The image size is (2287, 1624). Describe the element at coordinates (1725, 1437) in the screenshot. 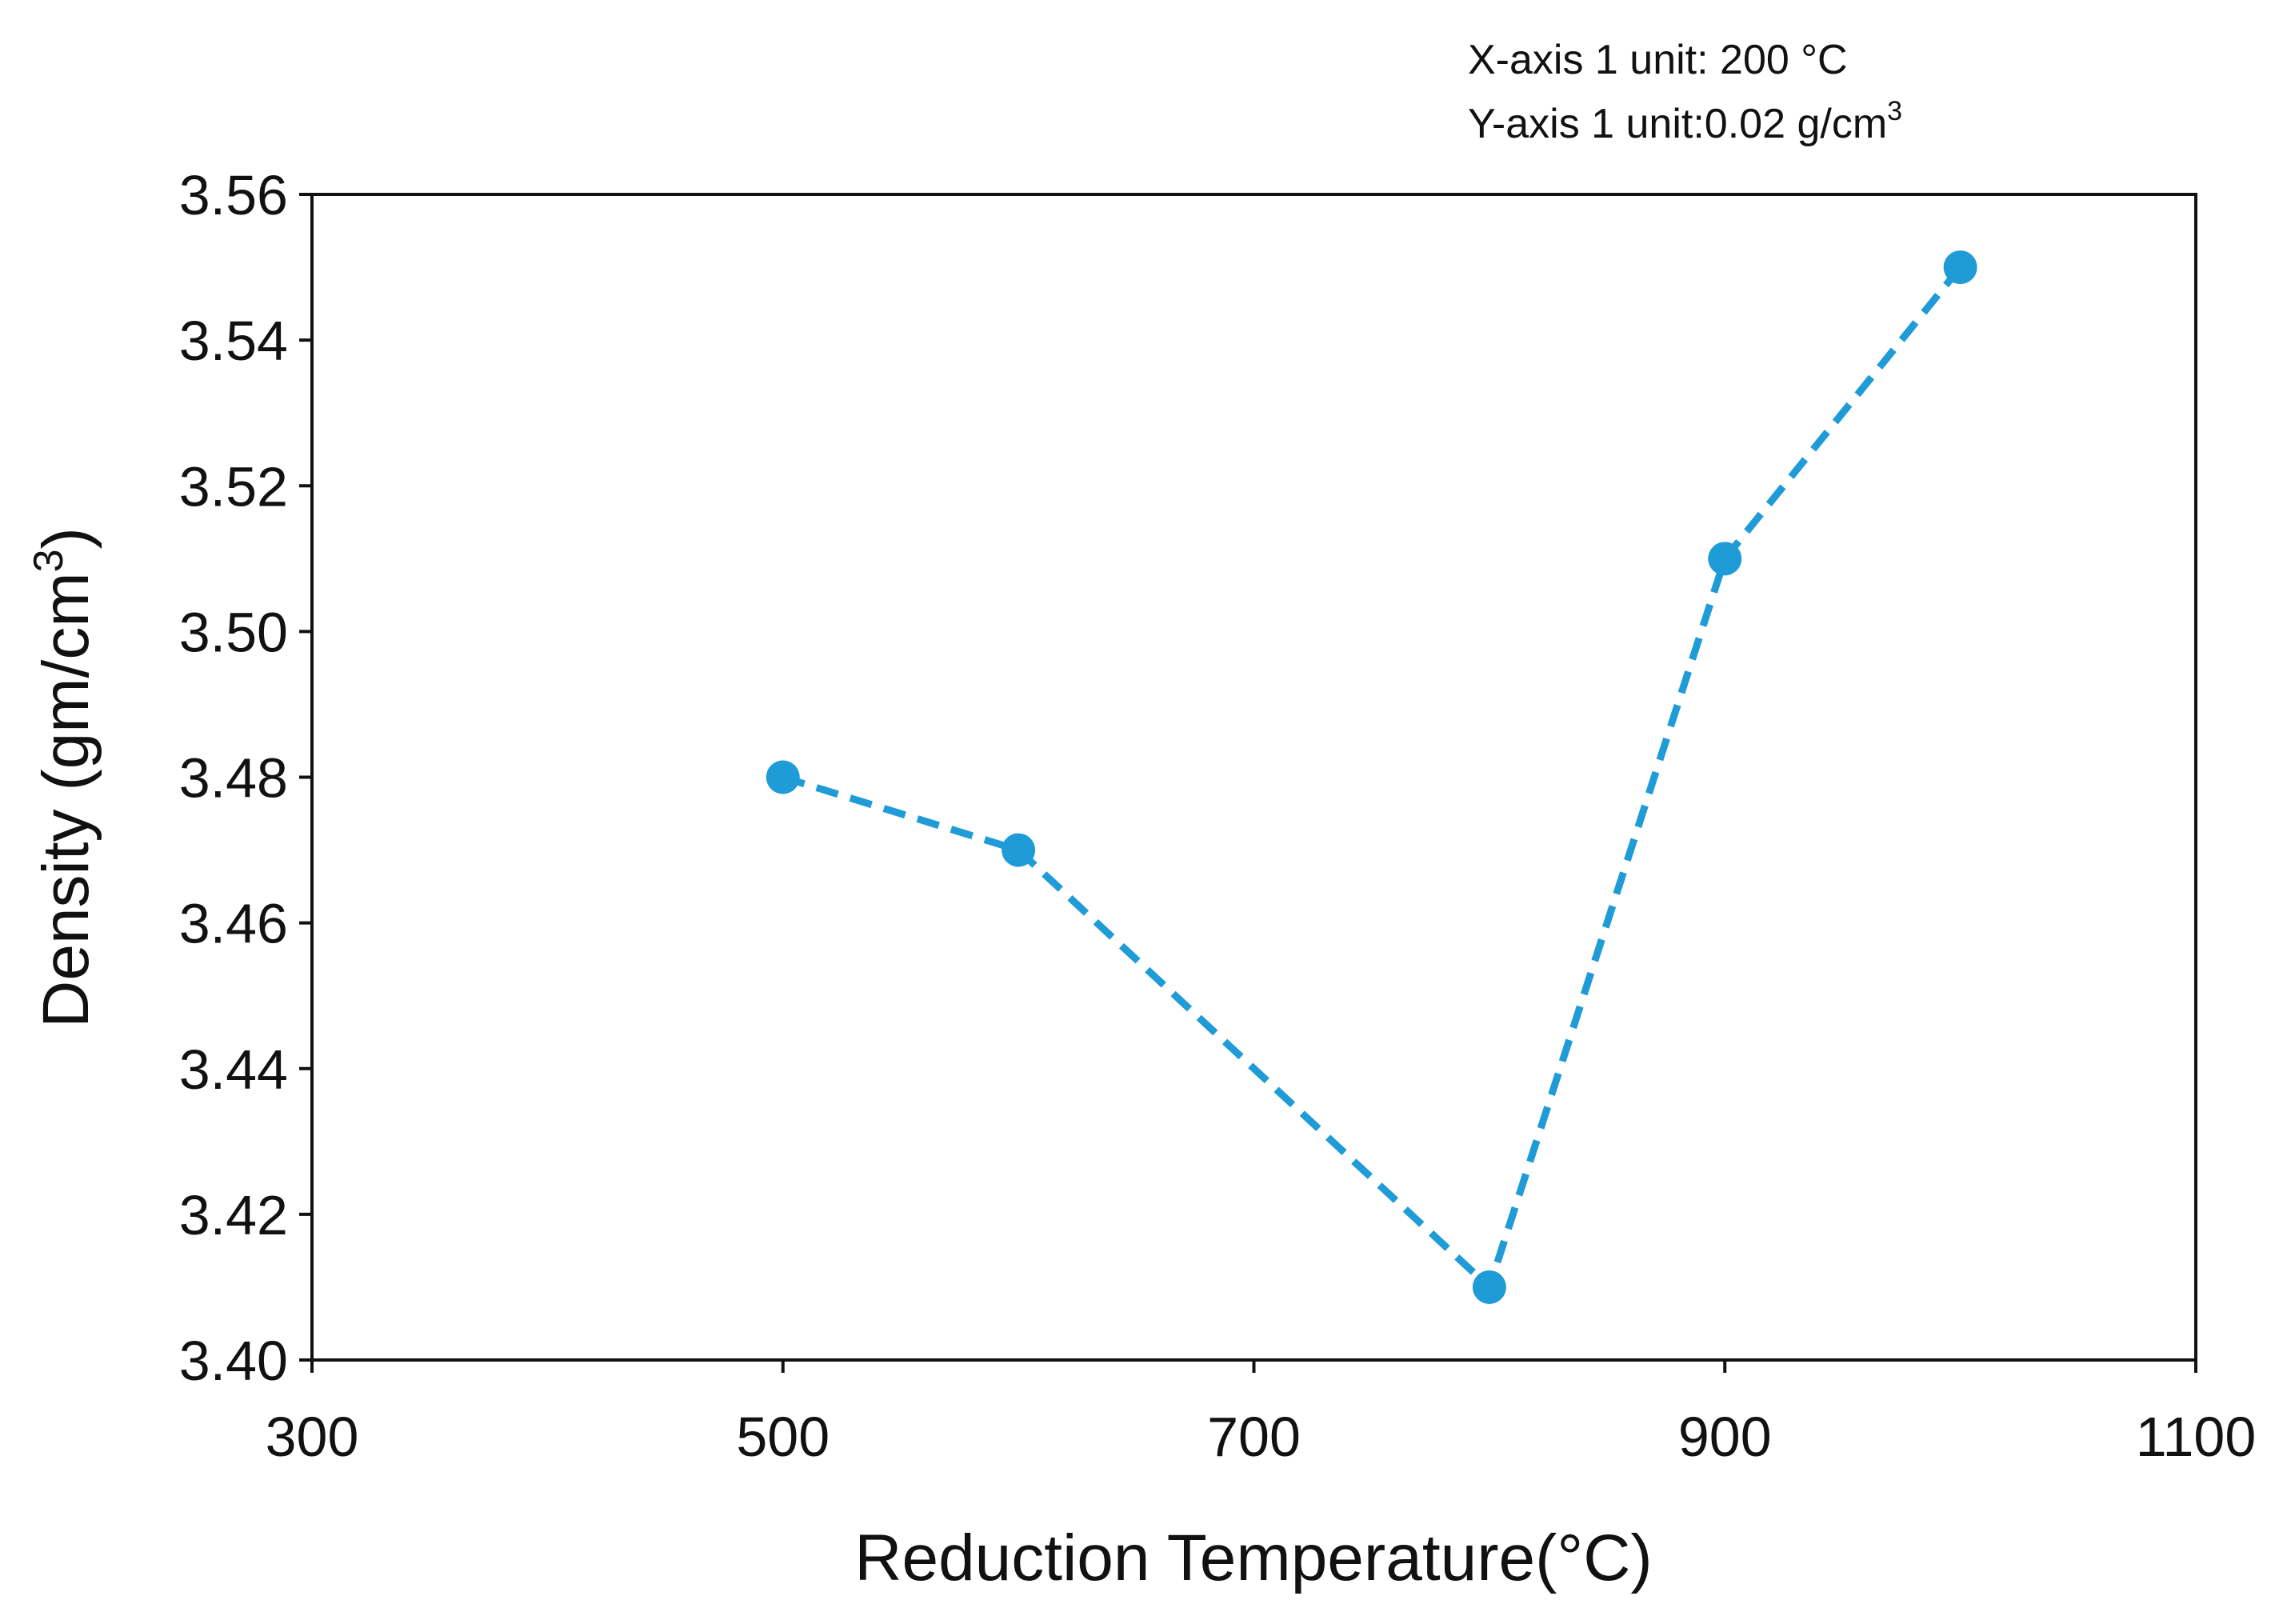

I see `x-tick-label: 900` at that location.